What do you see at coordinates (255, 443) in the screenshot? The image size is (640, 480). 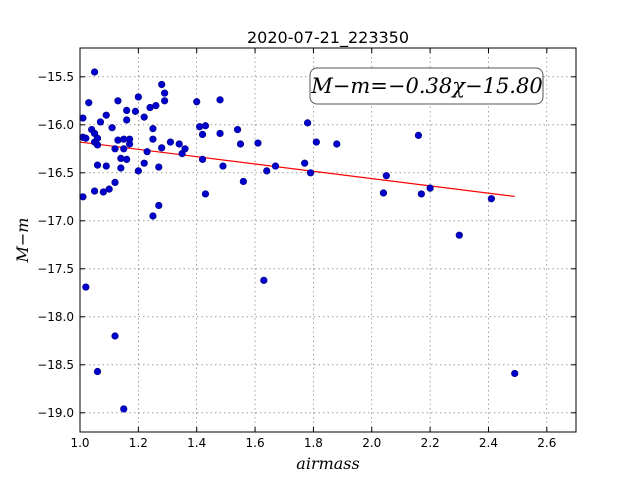 I see `x-tick-label: 1.6` at bounding box center [255, 443].